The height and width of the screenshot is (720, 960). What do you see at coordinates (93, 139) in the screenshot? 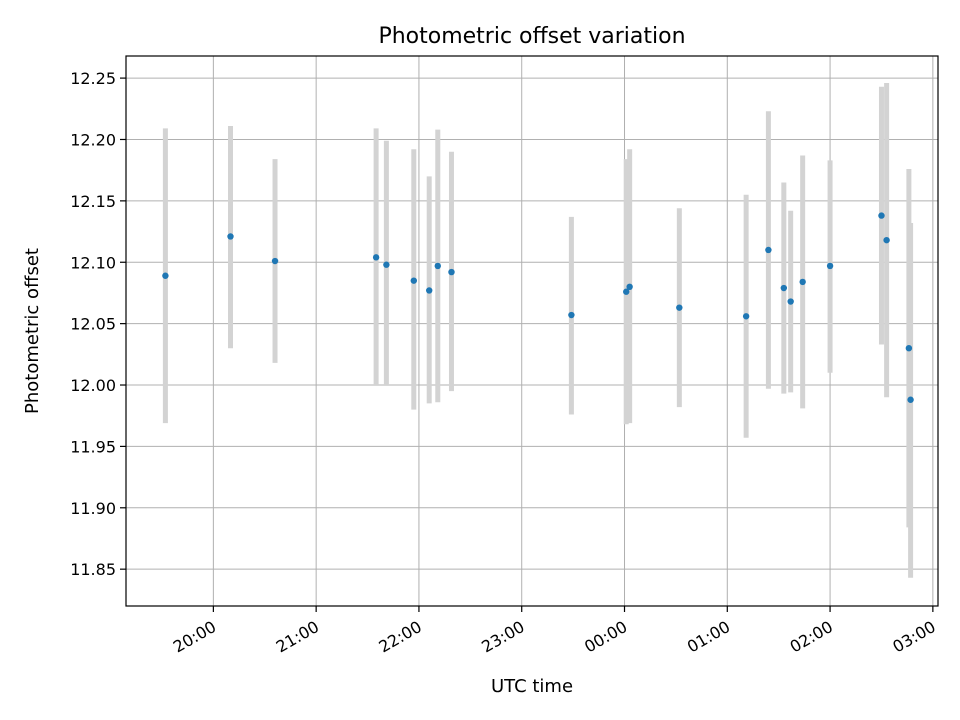
I see `y-tick-label: 12.20` at bounding box center [93, 139].